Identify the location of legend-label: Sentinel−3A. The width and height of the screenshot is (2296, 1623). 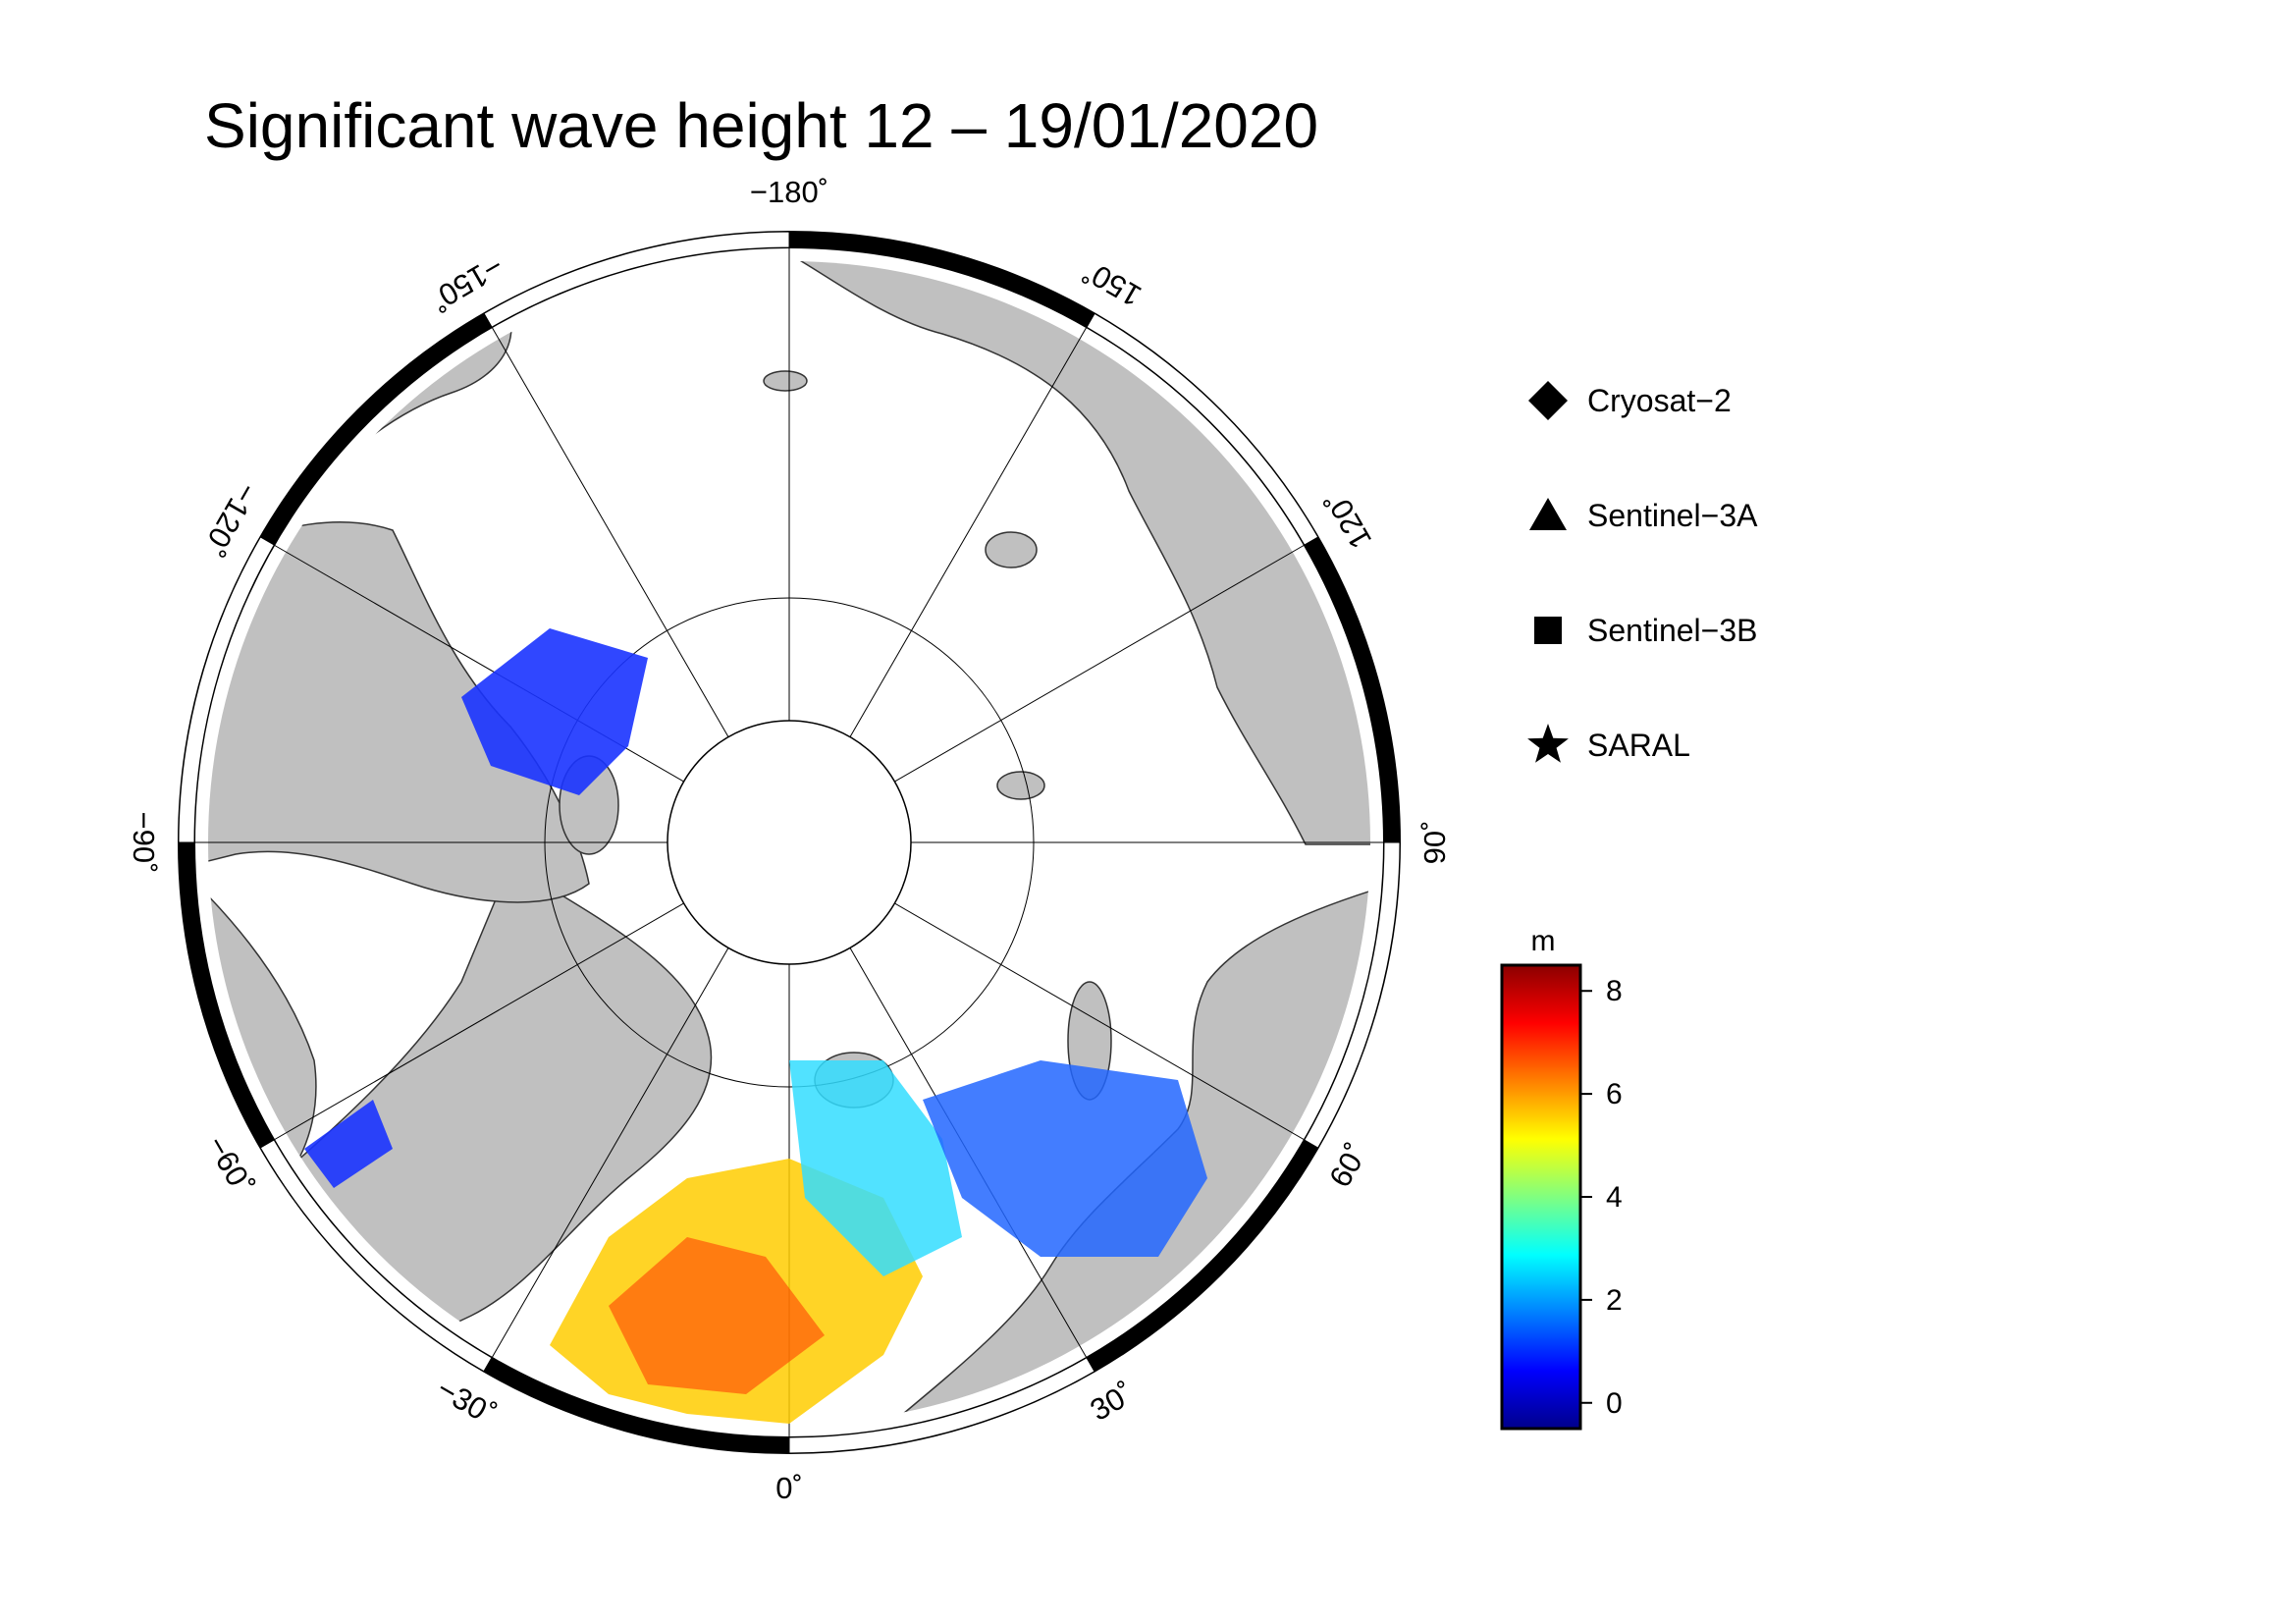
(1672, 516).